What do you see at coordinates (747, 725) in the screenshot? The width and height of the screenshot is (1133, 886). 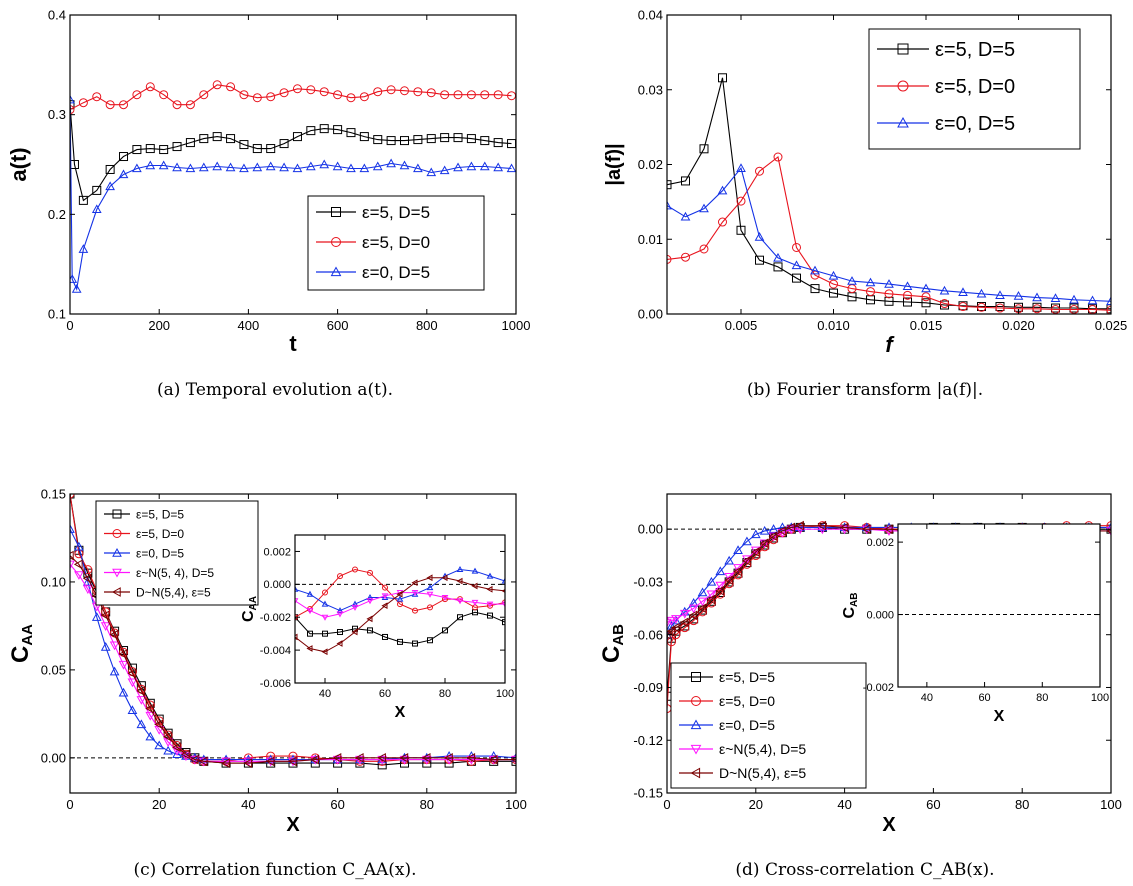 I see `legend-label: ε=0, D=5` at bounding box center [747, 725].